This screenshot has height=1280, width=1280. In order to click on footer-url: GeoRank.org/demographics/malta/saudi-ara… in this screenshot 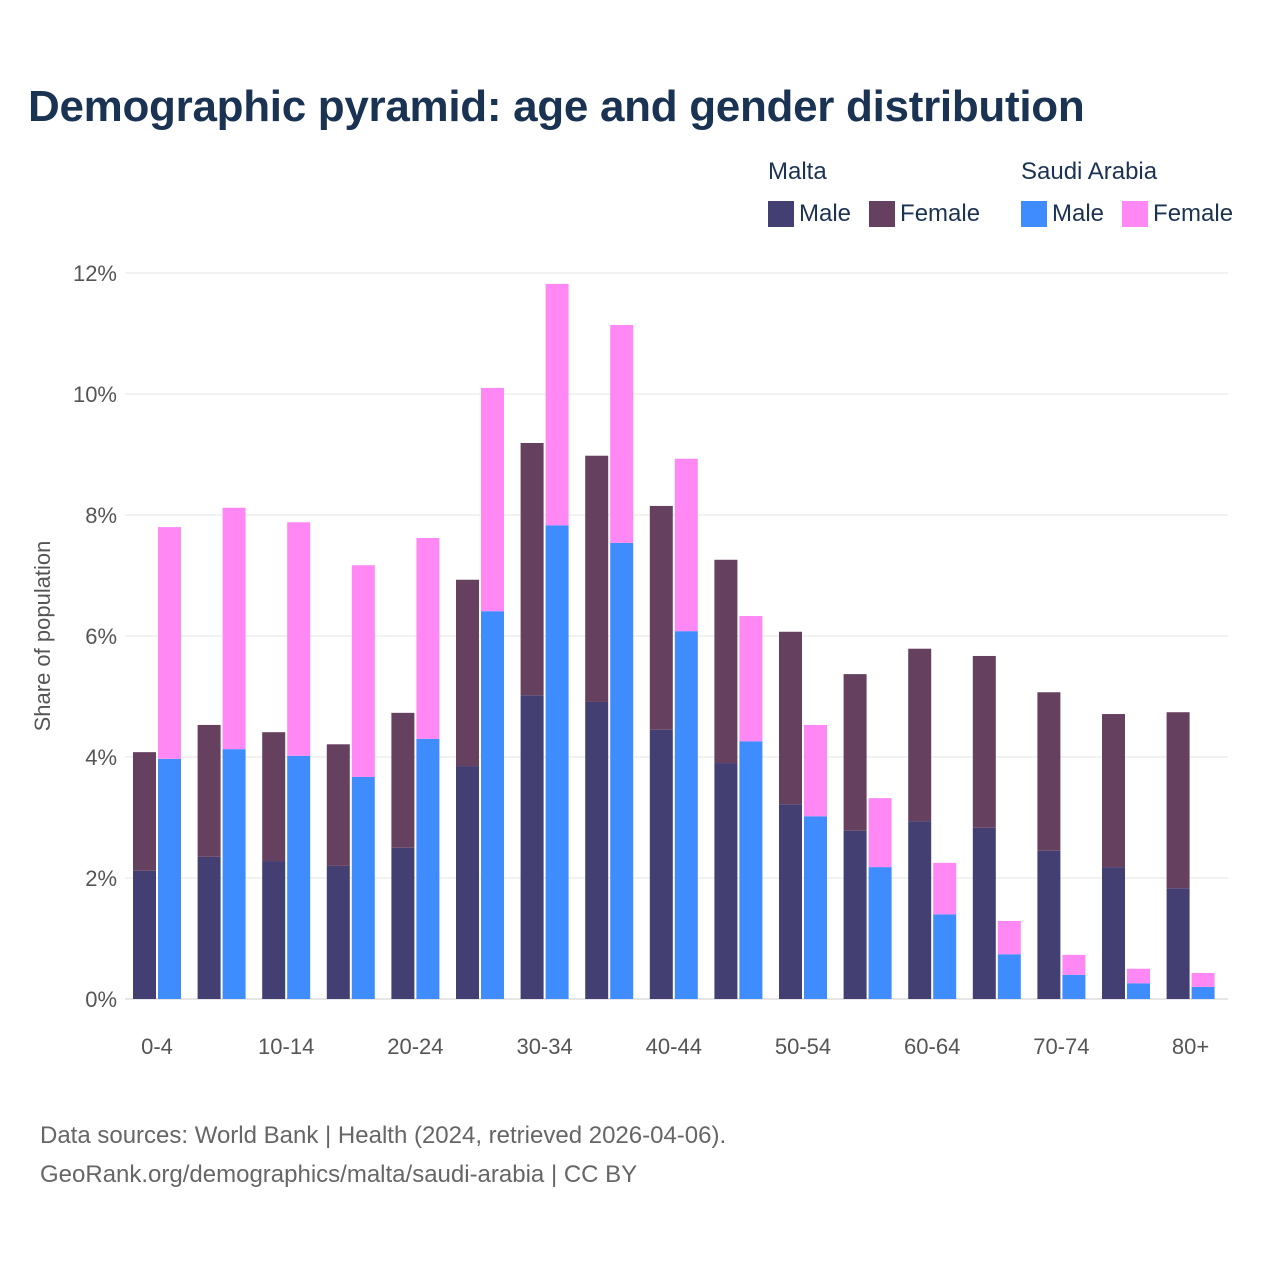, I will do `click(339, 1174)`.